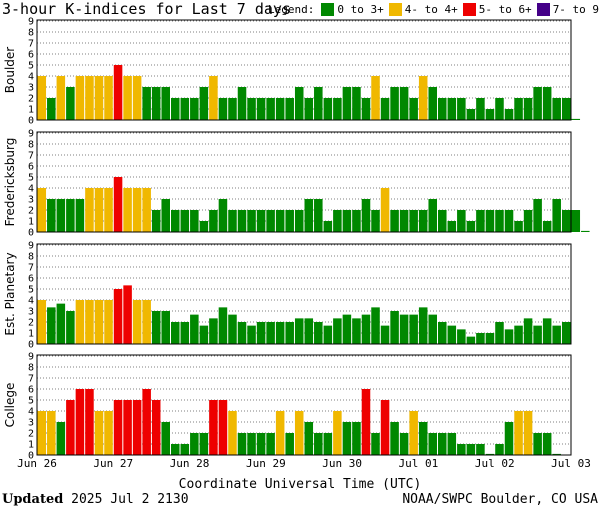 This screenshot has width=600, height=510. I want to click on legend-entry-0: 0 to 3+, so click(360, 9).